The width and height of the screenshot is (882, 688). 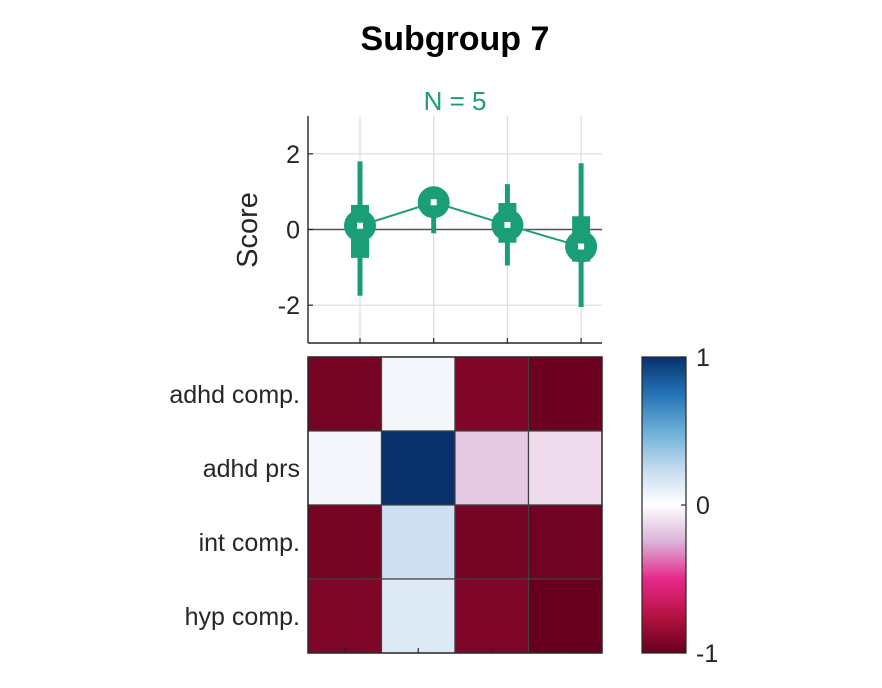 I want to click on heatmap-row-label: int comp., so click(x=249, y=543).